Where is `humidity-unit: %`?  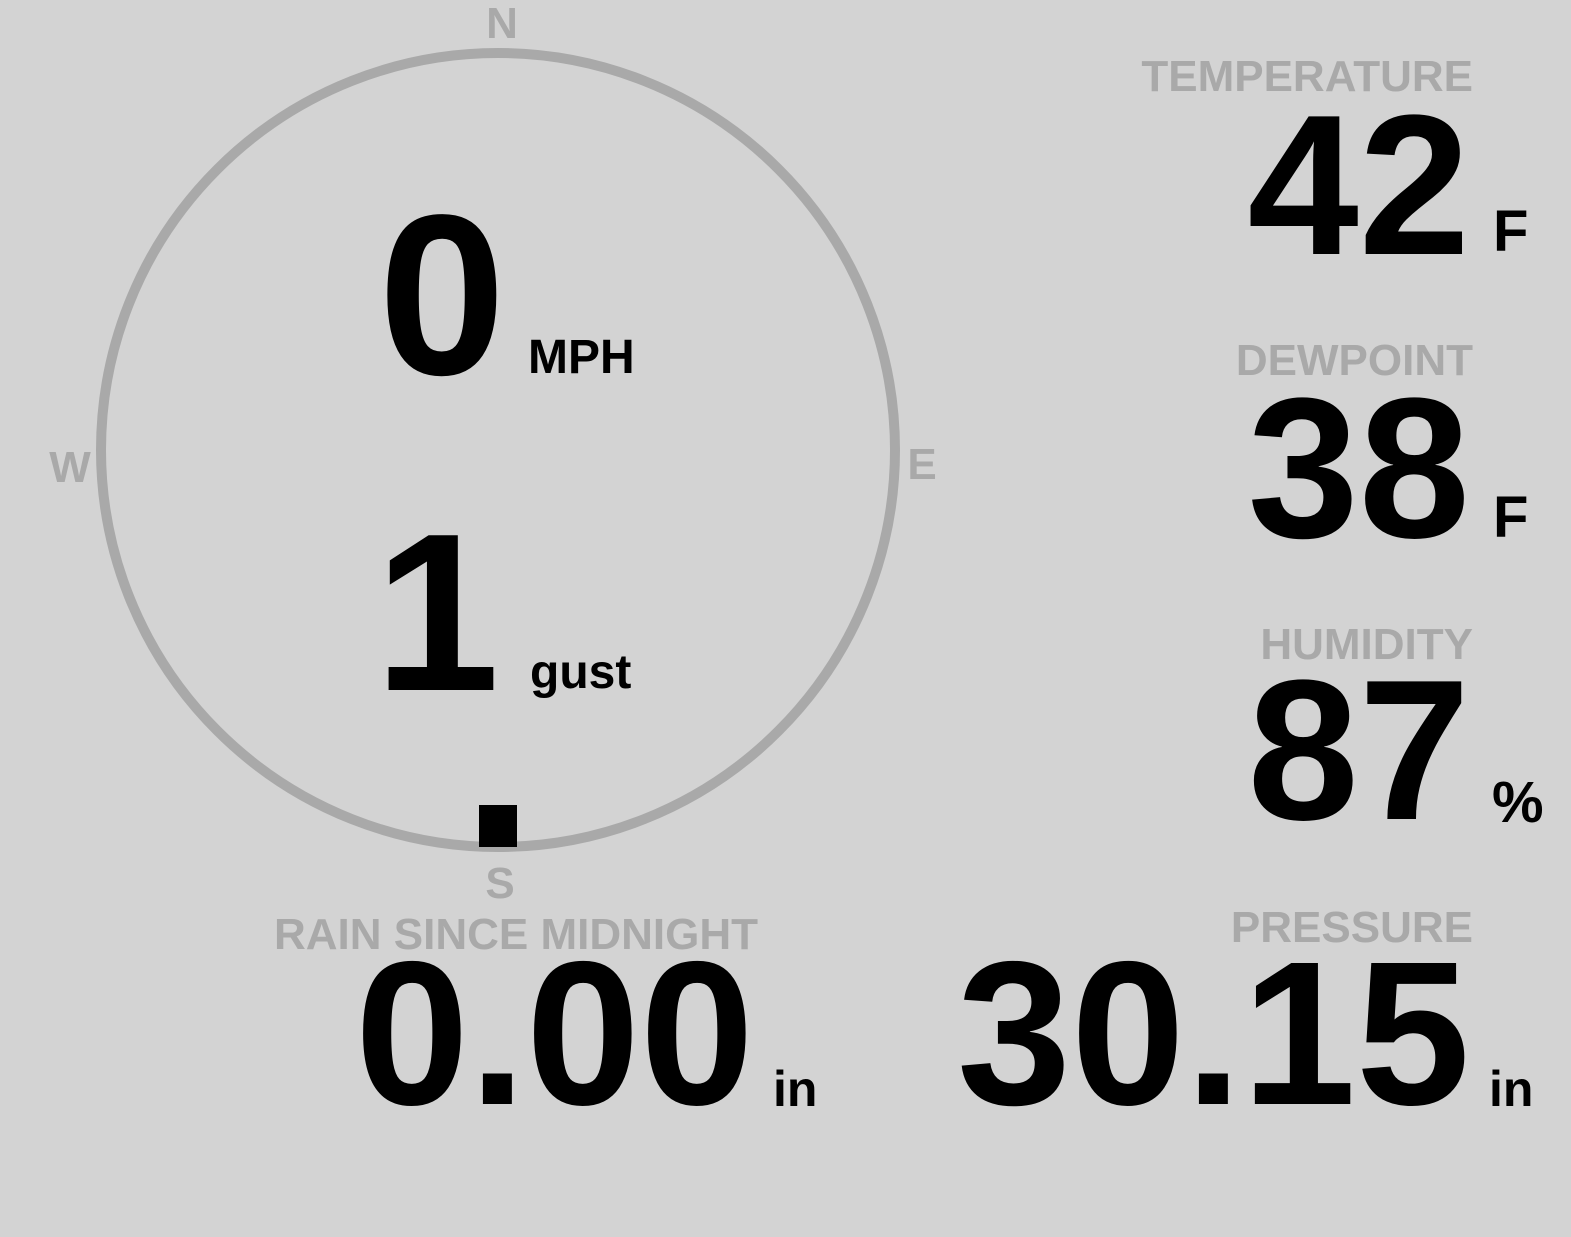 humidity-unit: % is located at coordinates (1518, 802).